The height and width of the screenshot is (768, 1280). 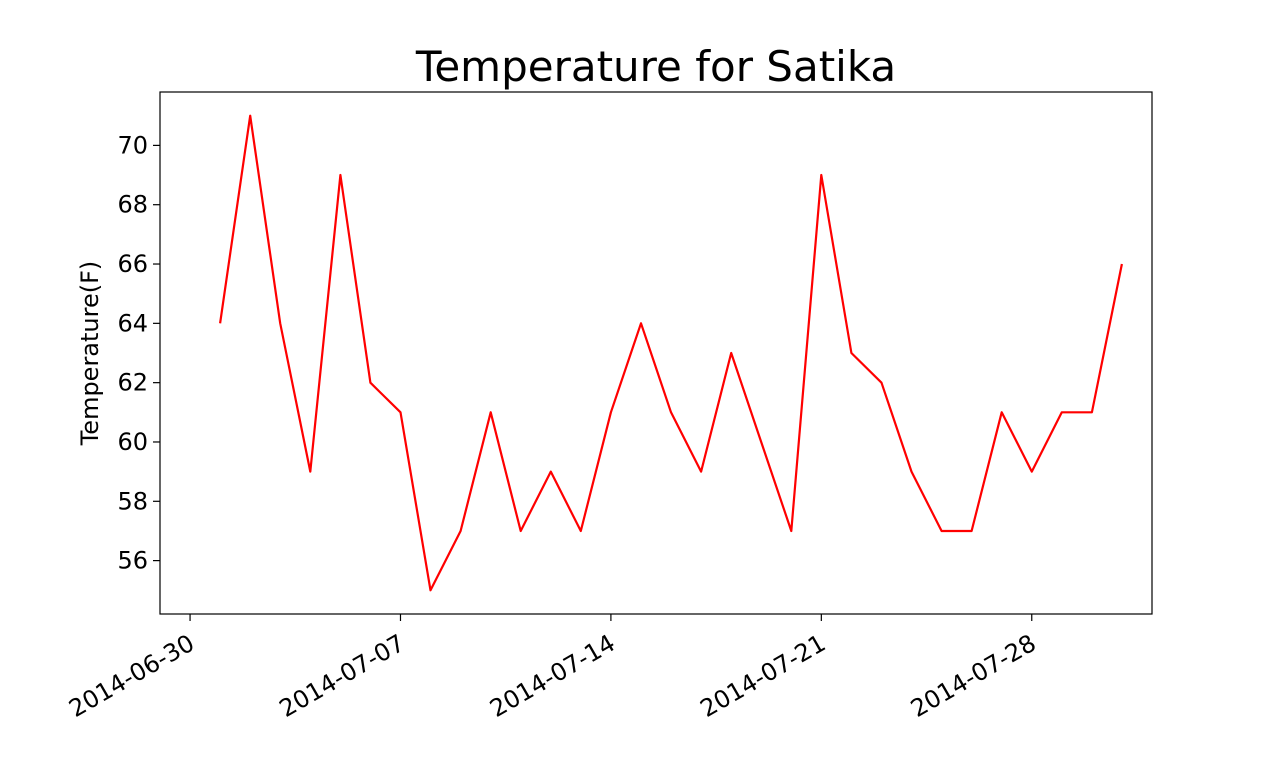 I want to click on y-axis-label: Temperature(F), so click(x=90, y=354).